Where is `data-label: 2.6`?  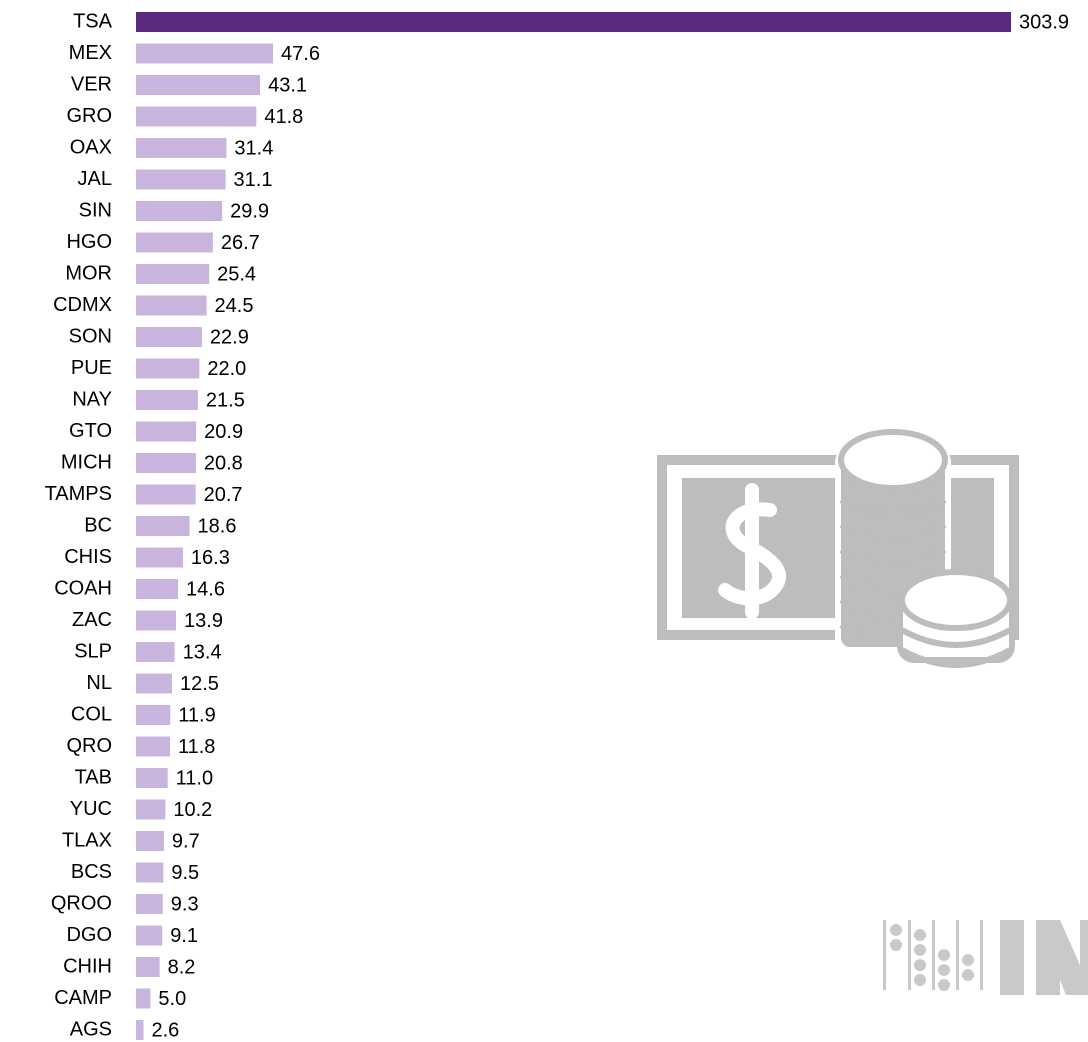
data-label: 2.6 is located at coordinates (165, 1030).